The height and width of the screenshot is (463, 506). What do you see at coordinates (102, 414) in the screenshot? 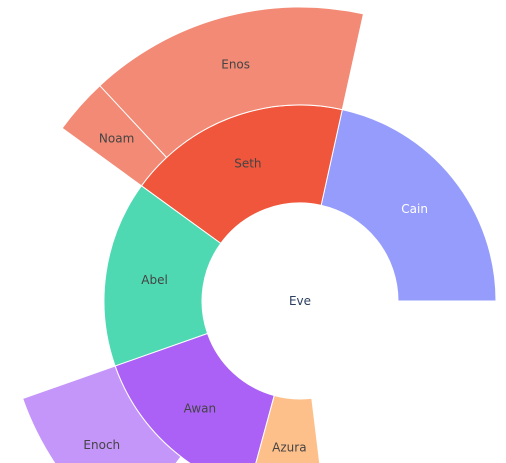
I see `slice-enoch` at bounding box center [102, 414].